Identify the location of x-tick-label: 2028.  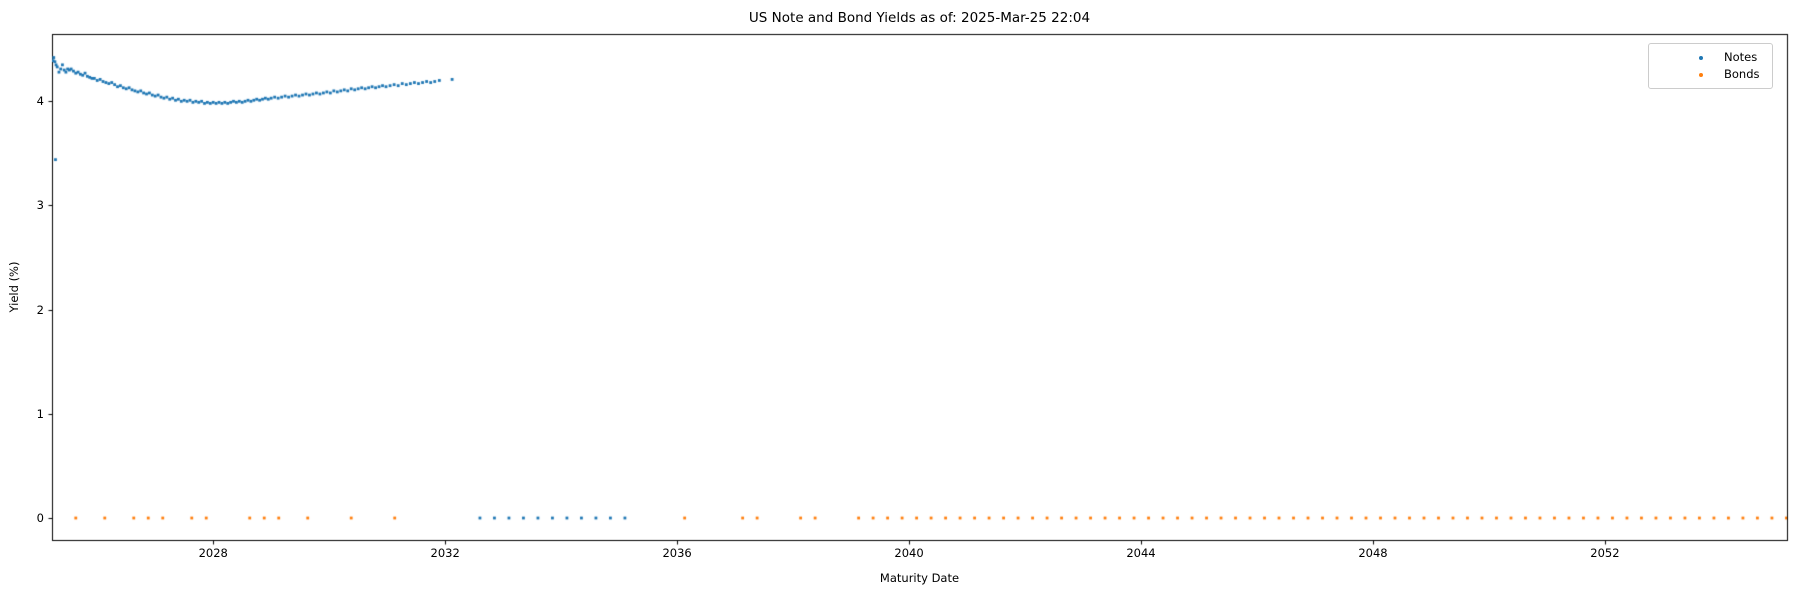
(213, 553).